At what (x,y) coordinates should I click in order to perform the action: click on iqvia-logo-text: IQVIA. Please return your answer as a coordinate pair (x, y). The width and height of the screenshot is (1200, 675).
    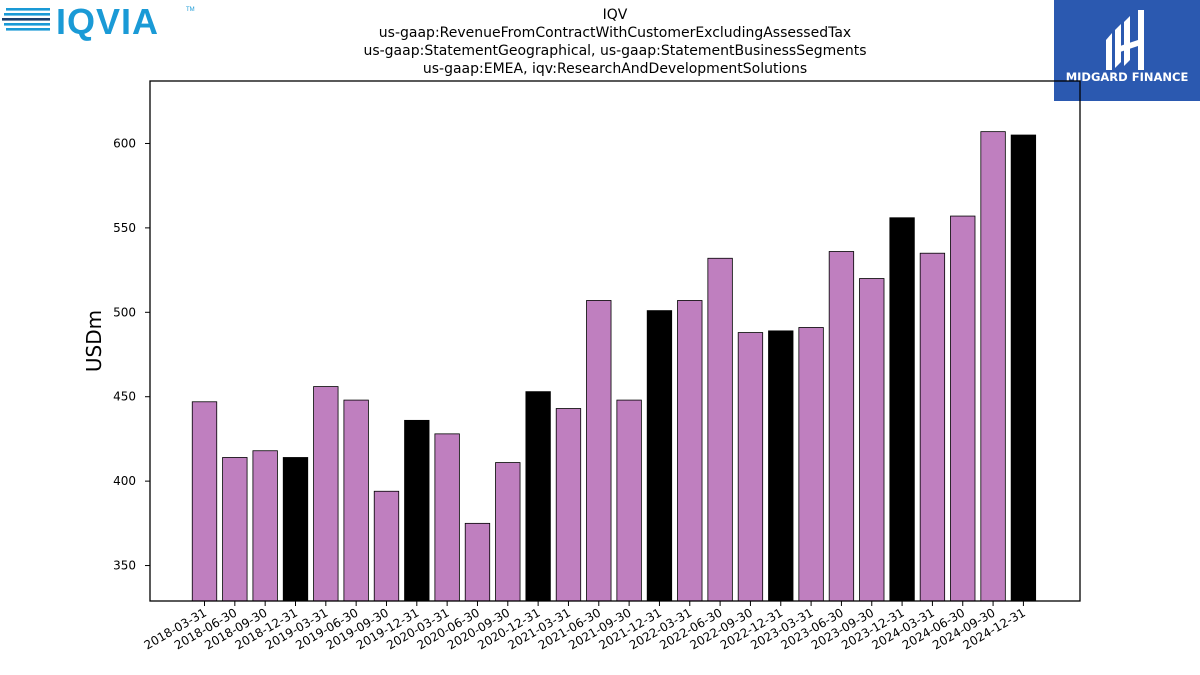
    Looking at the image, I should click on (107, 21).